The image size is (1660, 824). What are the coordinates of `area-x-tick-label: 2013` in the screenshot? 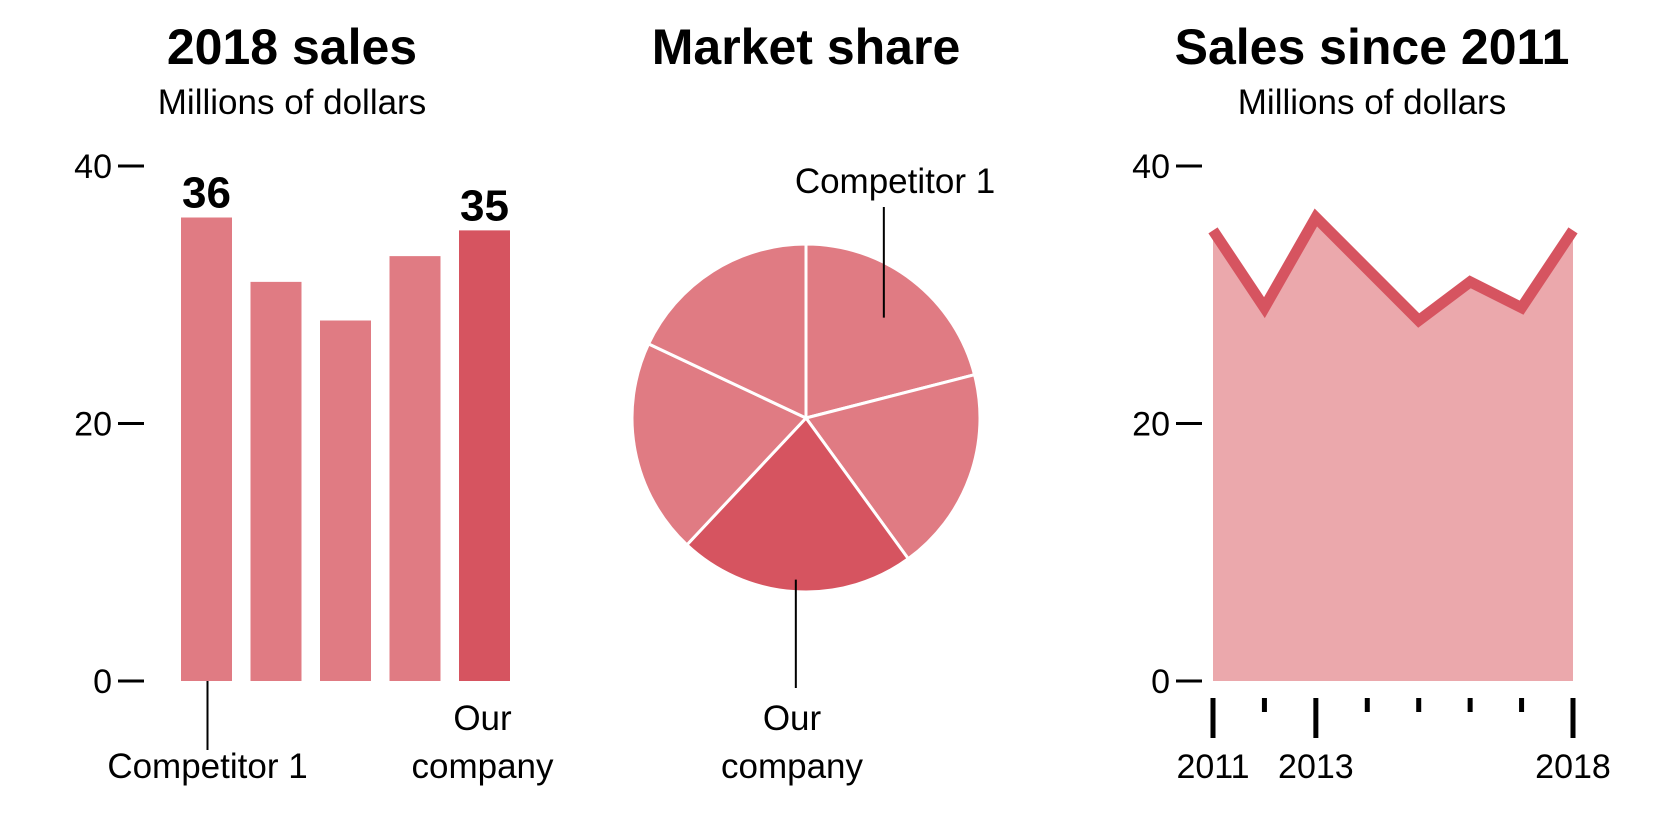 It's located at (1316, 767).